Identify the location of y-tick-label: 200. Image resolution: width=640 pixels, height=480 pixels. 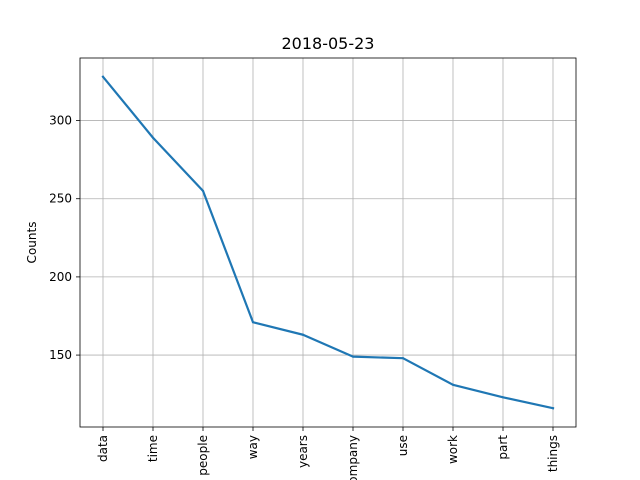
(60, 277).